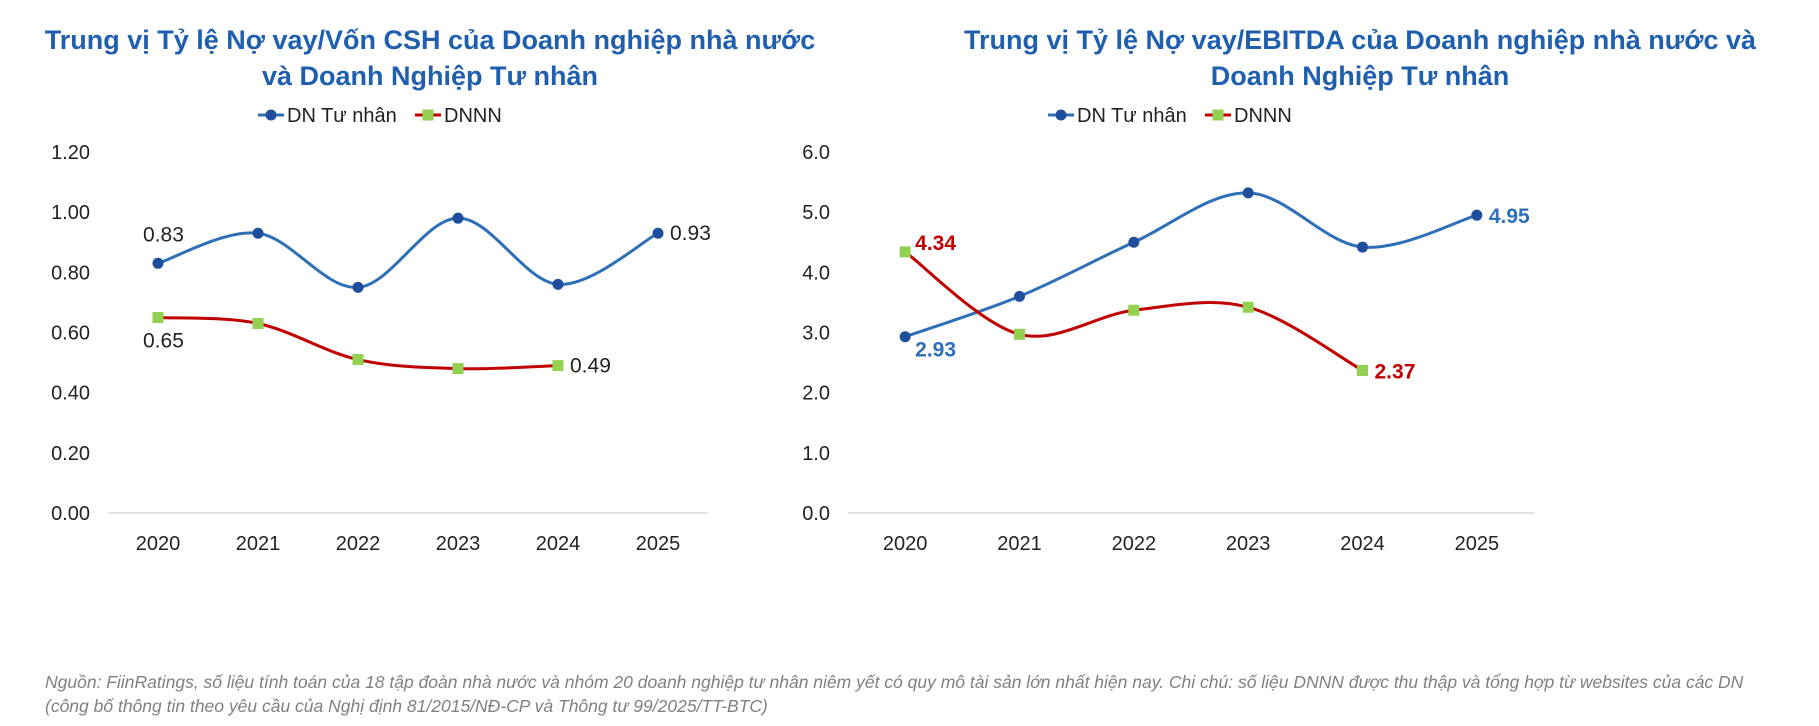  What do you see at coordinates (70, 153) in the screenshot?
I see `chart0-y-tick-label: 1.20` at bounding box center [70, 153].